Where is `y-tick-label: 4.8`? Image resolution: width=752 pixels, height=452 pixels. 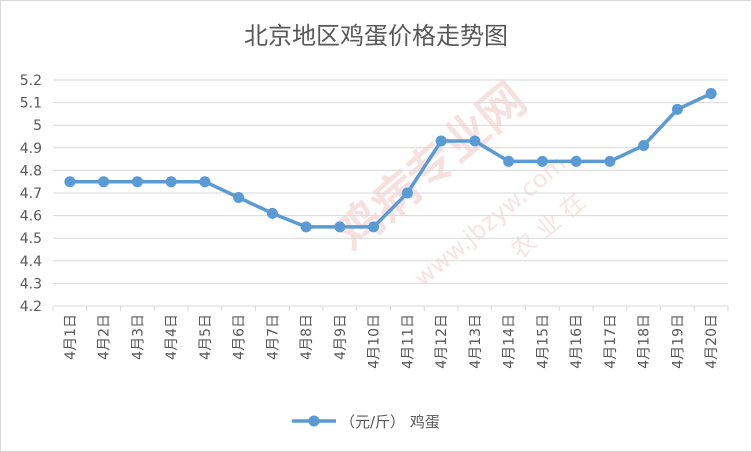
y-tick-label: 4.8 is located at coordinates (31, 171).